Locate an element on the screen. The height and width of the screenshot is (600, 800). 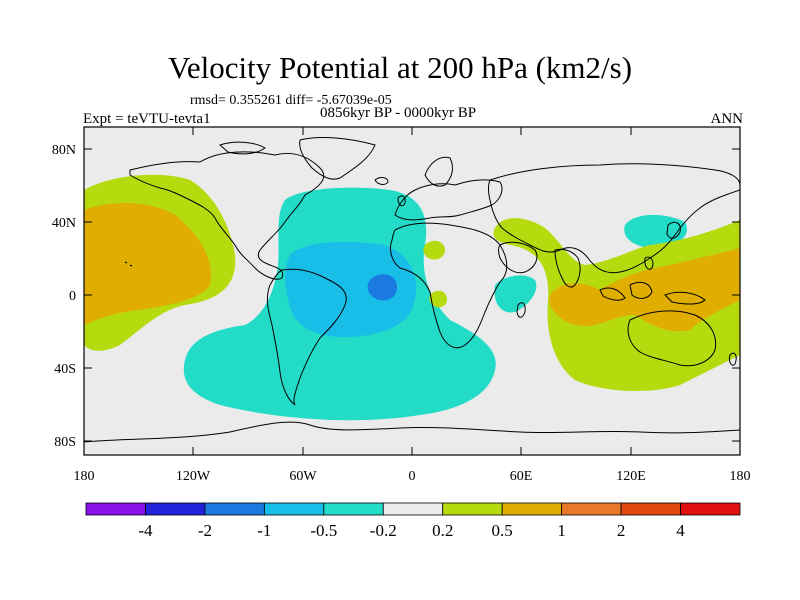
colorbar-label: -4 is located at coordinates (145, 530).